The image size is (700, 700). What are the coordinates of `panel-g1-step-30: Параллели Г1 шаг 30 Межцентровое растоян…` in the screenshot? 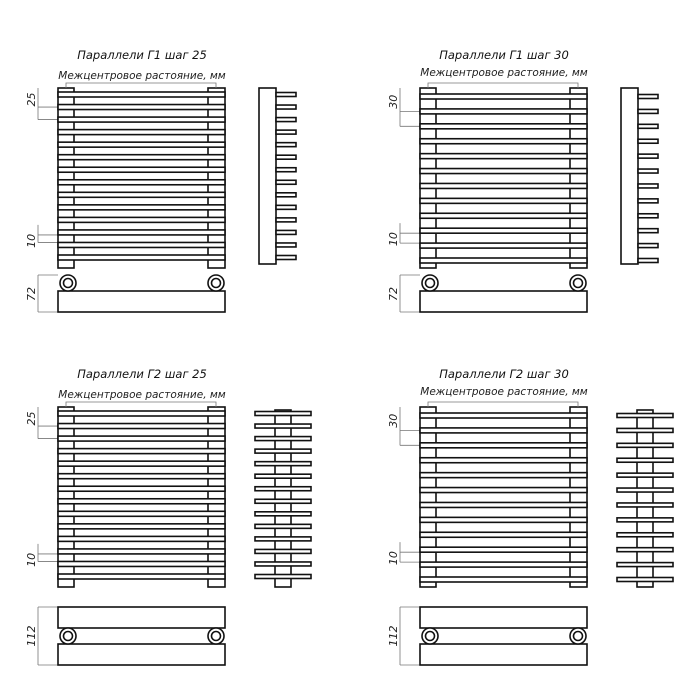 It's located at (523, 180).